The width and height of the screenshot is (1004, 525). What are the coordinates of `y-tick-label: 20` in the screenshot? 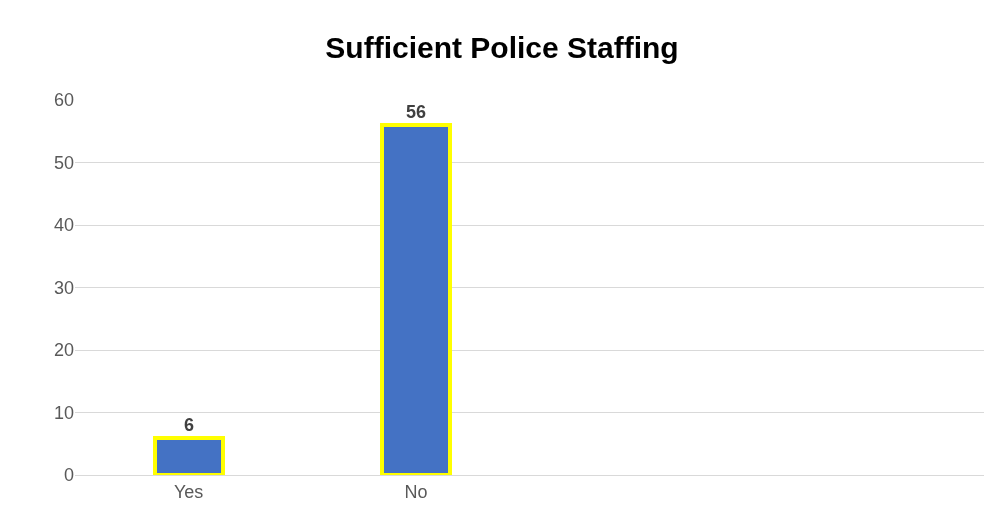 It's located at (63, 350).